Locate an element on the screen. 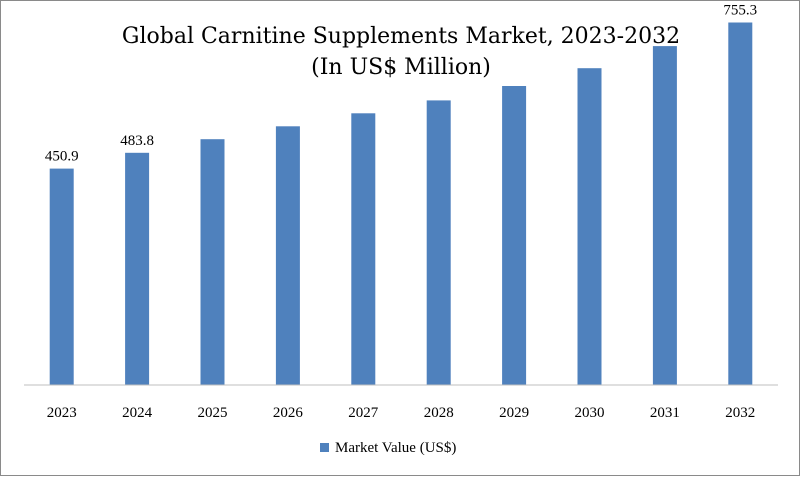 This screenshot has width=800, height=477. chart-title-line-2: (In US$ Million) is located at coordinates (401, 67).